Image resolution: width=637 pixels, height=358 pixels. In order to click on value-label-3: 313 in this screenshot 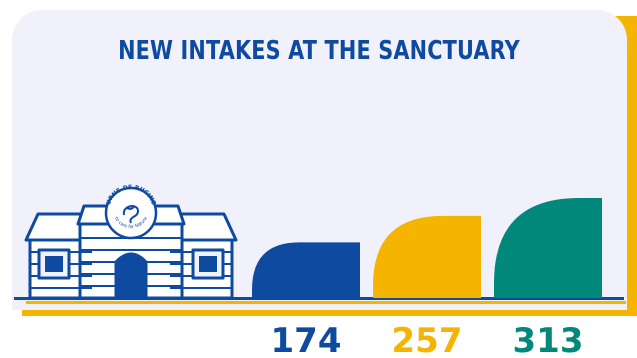, I will do `click(548, 339)`.